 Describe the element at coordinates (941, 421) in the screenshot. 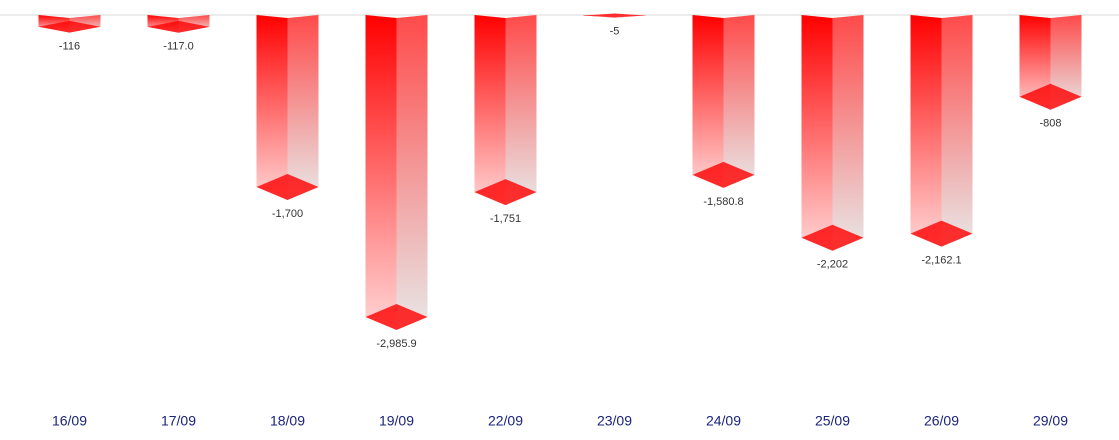

I see `x-tick-label: 26/09` at that location.